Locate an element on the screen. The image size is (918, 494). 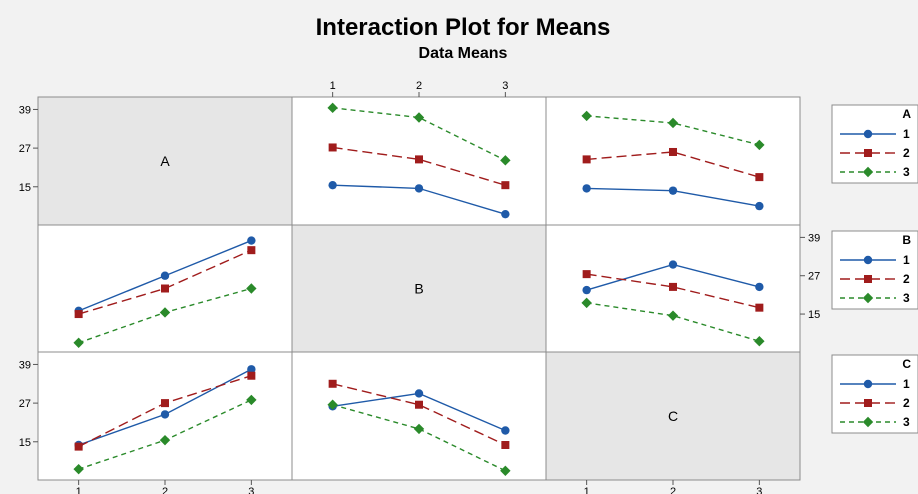
chart-subtitle: Data Means is located at coordinates (463, 53).